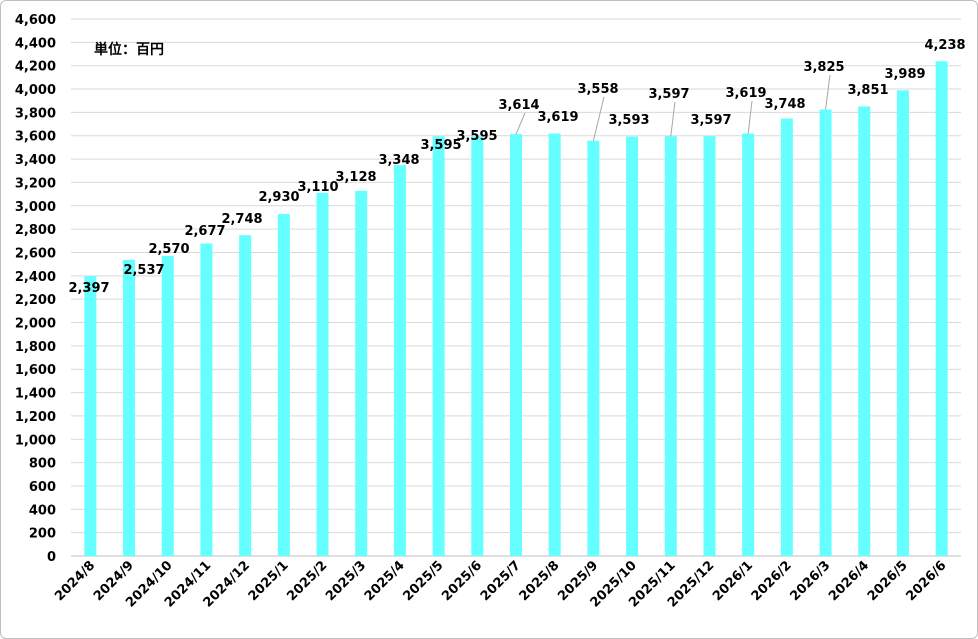  Describe the element at coordinates (501, 581) in the screenshot. I see `x-tick-label: 2025/7` at that location.